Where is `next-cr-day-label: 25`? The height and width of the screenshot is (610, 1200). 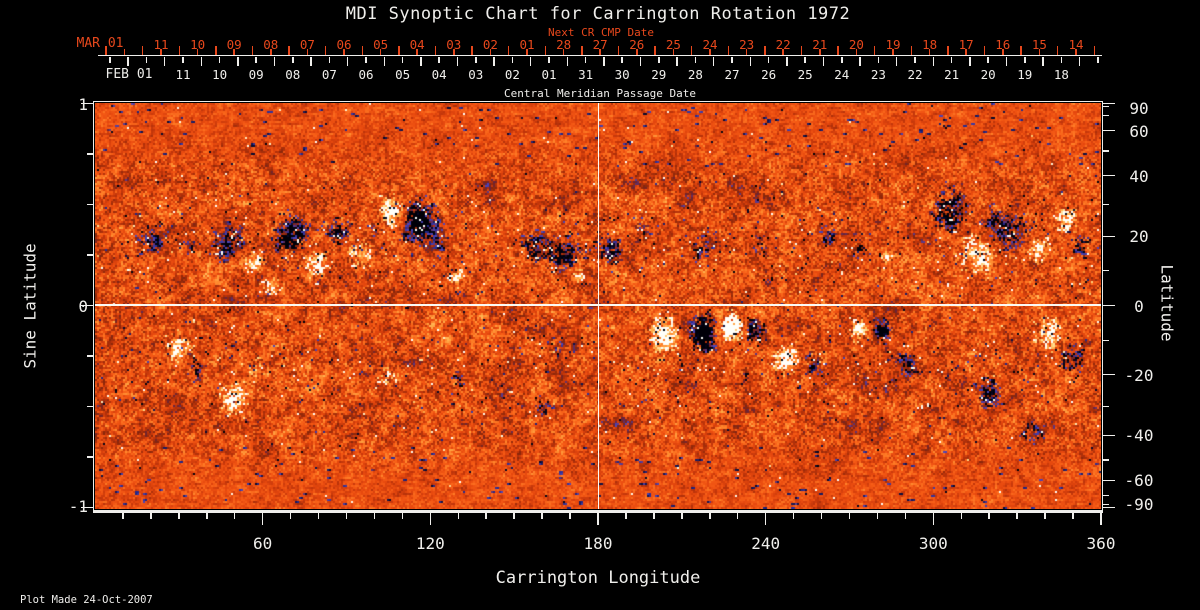 next-cr-day-label: 25 is located at coordinates (673, 44).